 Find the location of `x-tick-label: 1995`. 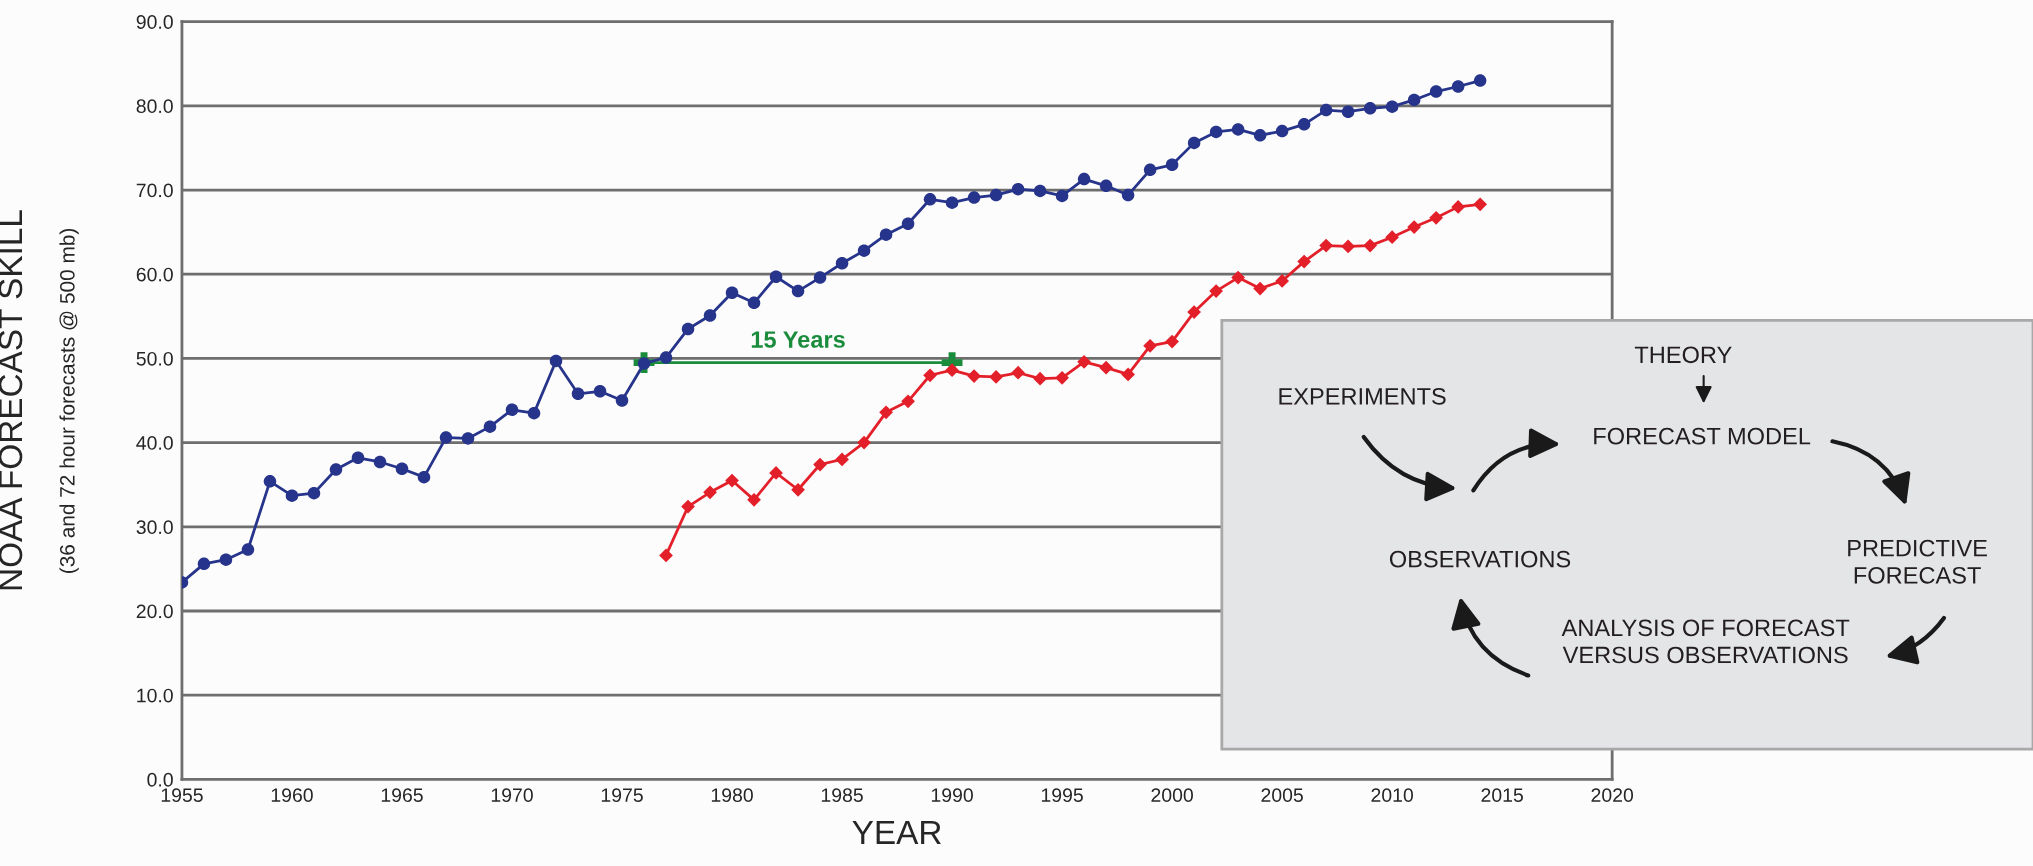

x-tick-label: 1995 is located at coordinates (1062, 795).